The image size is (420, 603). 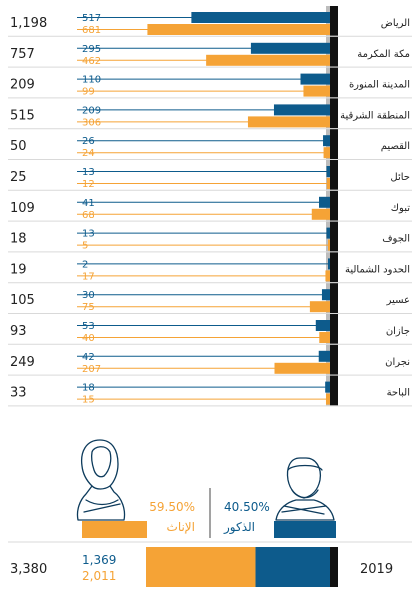 I want to click on region-total-label: 515, so click(x=22, y=115).